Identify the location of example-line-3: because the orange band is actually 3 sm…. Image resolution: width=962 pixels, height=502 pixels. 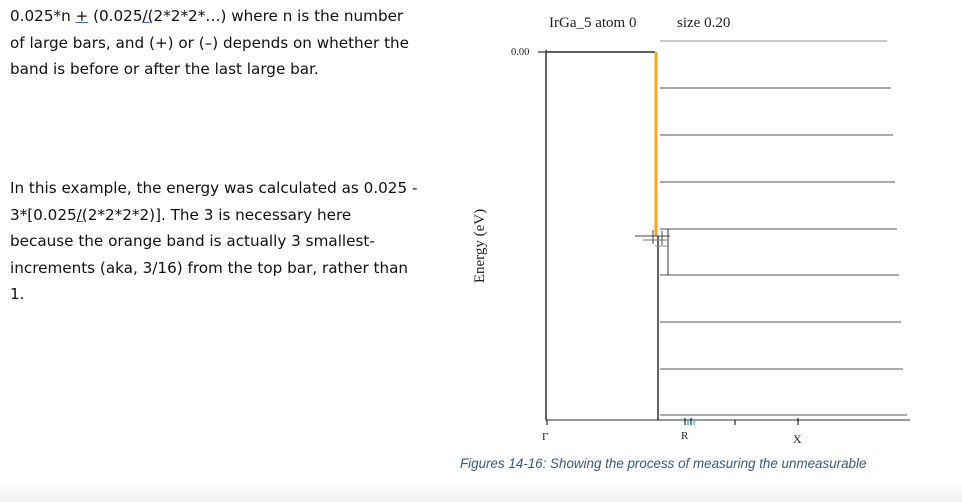
(192, 241).